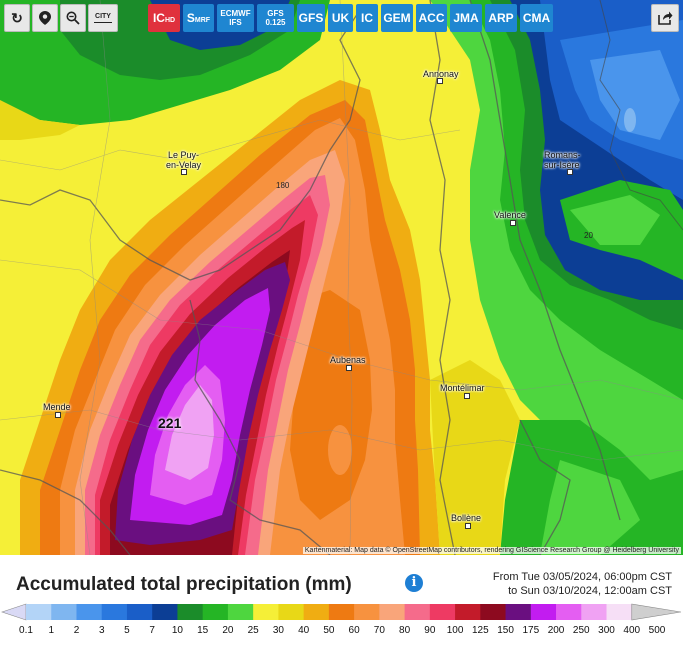 Image resolution: width=683 pixels, height=645 pixels. What do you see at coordinates (570, 172) in the screenshot?
I see `city-romans-marker` at bounding box center [570, 172].